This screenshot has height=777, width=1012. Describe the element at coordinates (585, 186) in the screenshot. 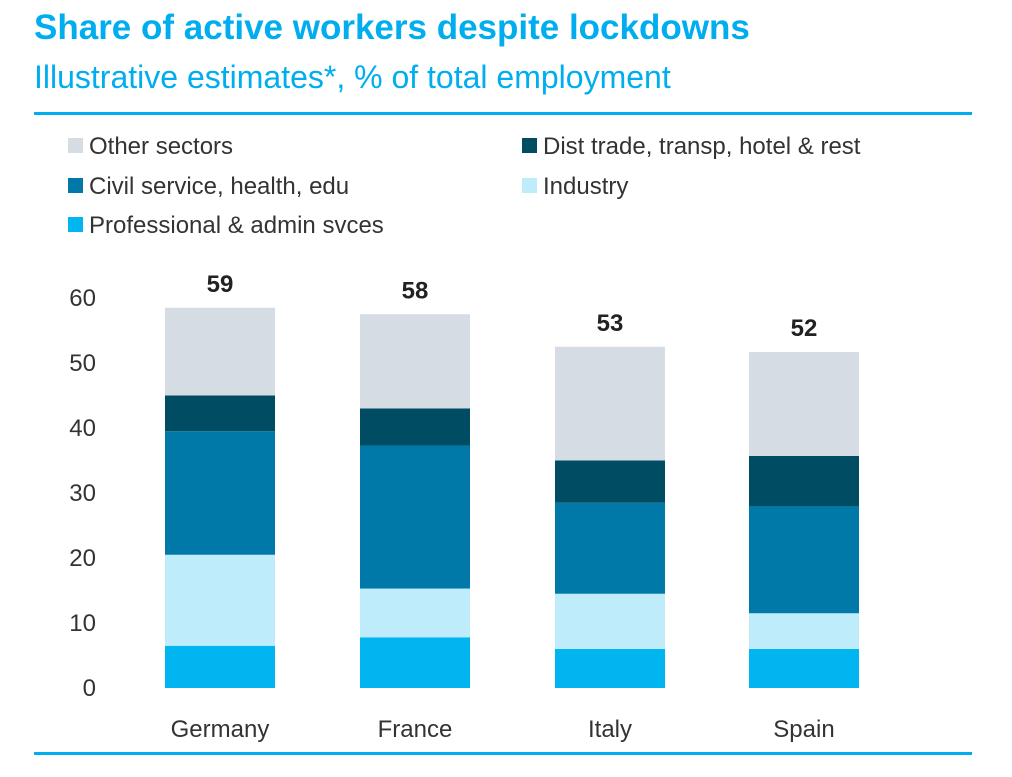

I see `legend-label: Industry` at that location.